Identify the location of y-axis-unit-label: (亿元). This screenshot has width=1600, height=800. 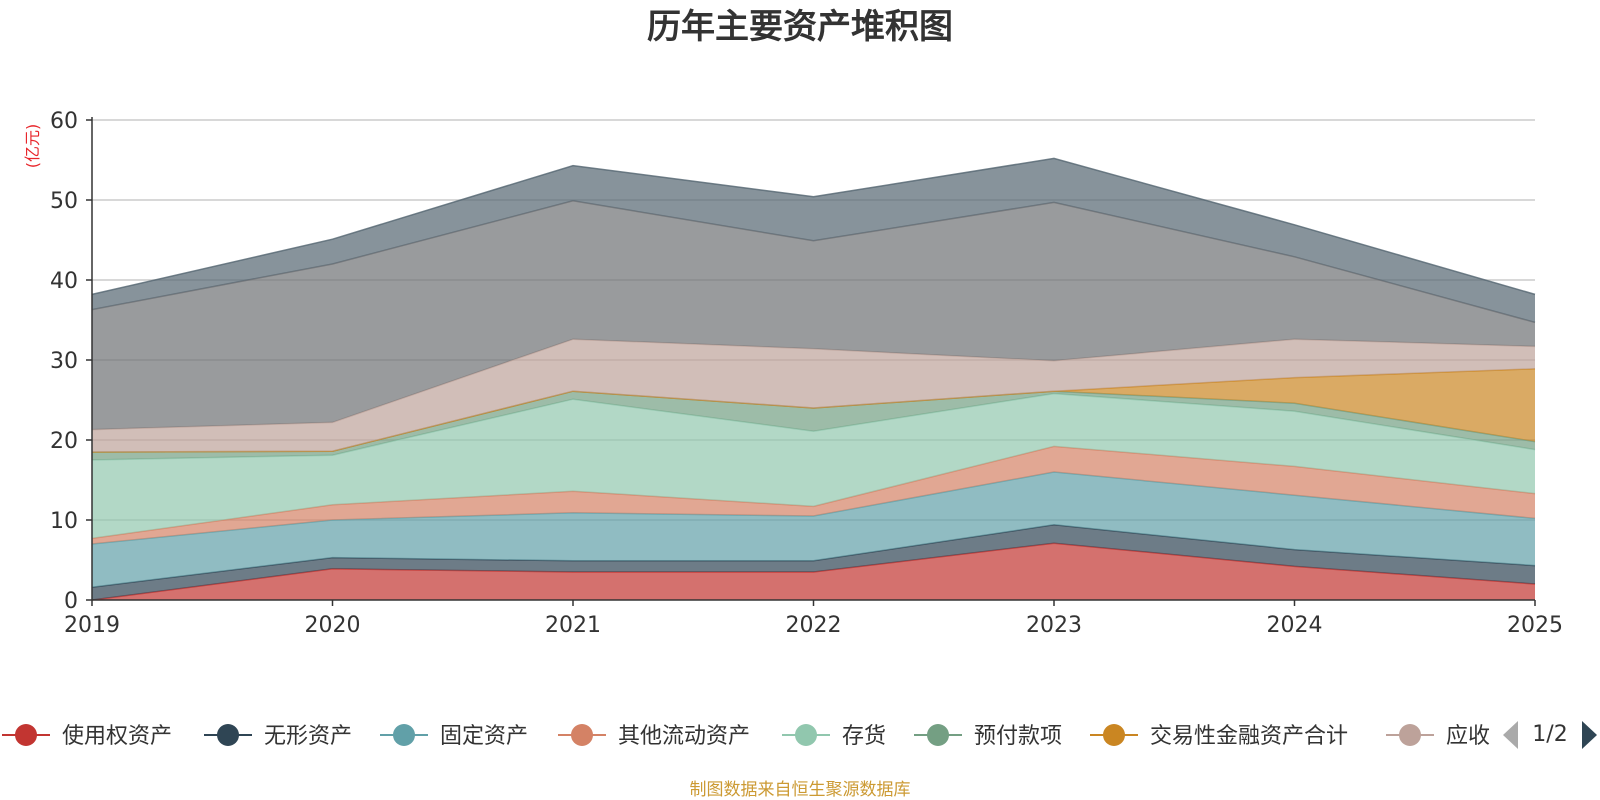
(32, 146).